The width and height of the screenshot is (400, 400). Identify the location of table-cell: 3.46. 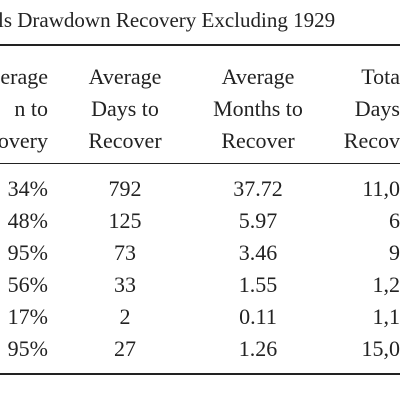
(258, 252).